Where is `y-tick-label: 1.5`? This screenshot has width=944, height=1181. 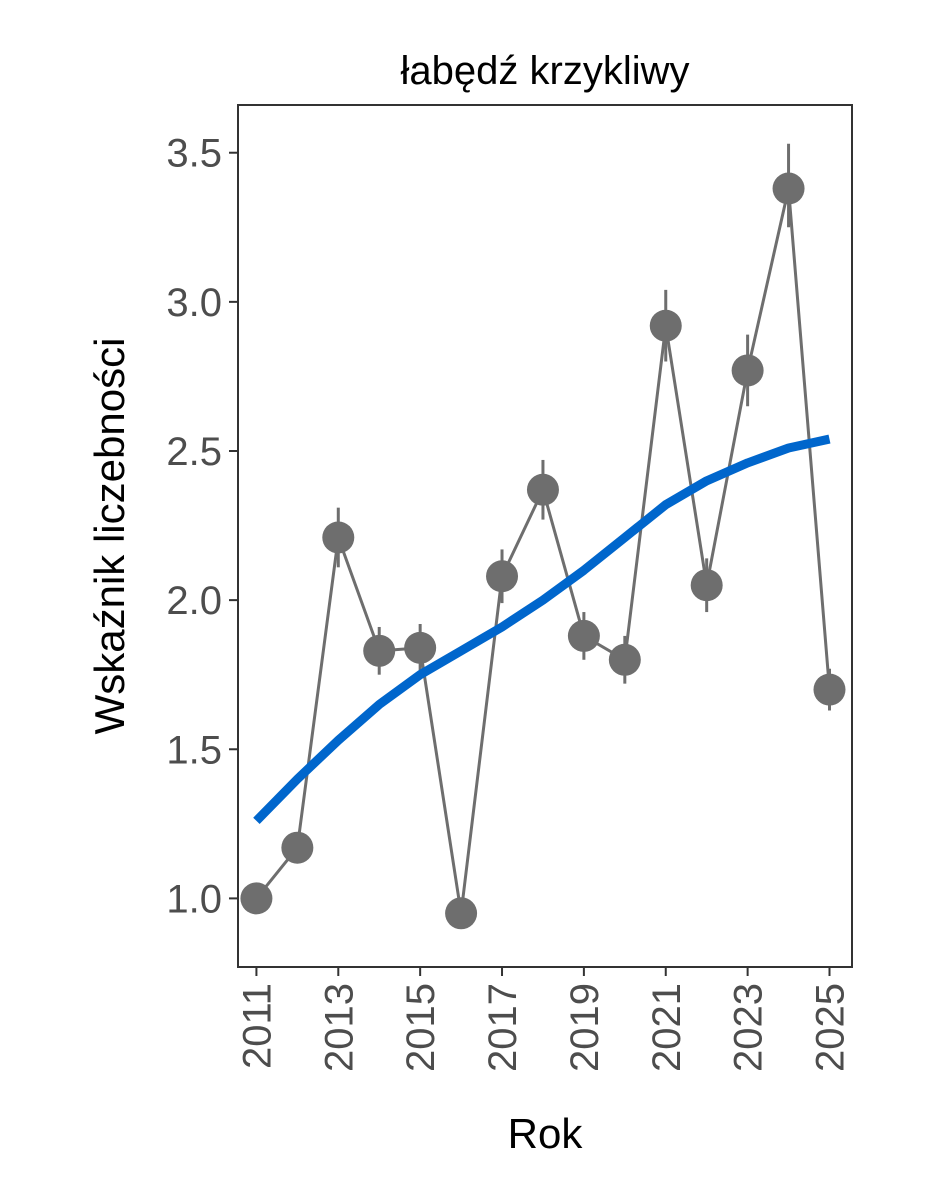
y-tick-label: 1.5 is located at coordinates (194, 750).